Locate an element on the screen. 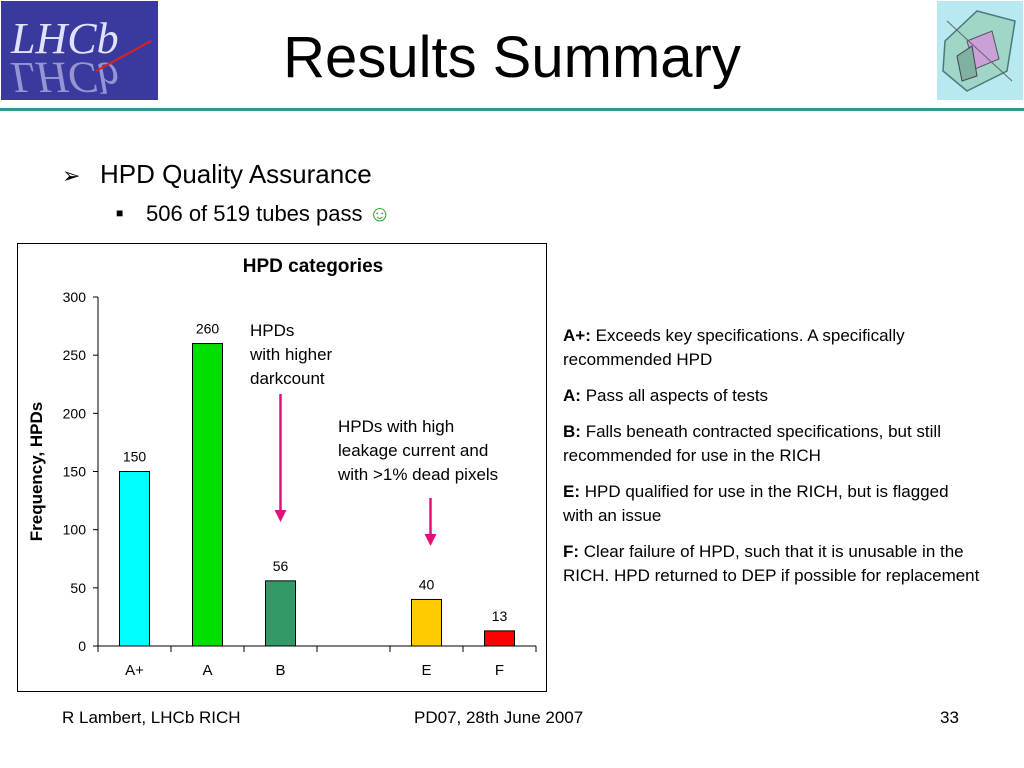  svg-text: LHCb is located at coordinates (64, 76).